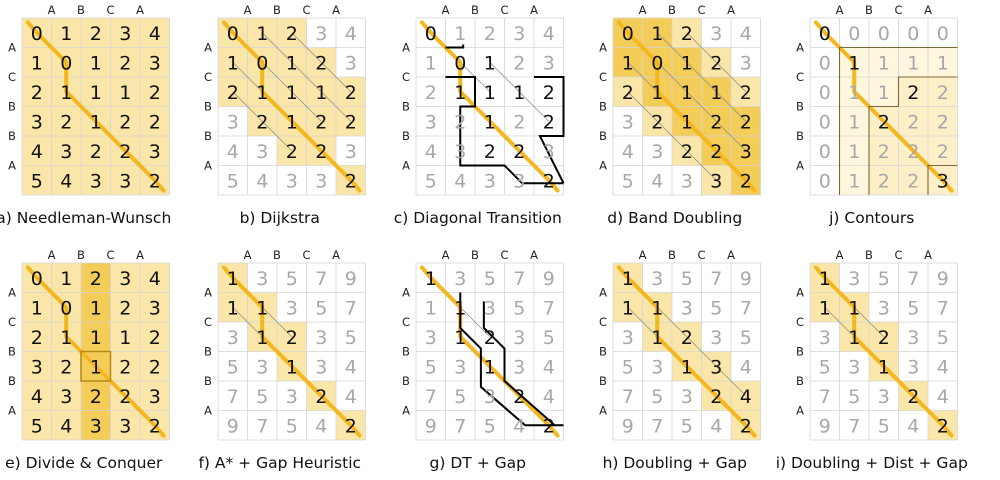  What do you see at coordinates (883, 351) in the screenshot?
I see `alignment-path` at bounding box center [883, 351].